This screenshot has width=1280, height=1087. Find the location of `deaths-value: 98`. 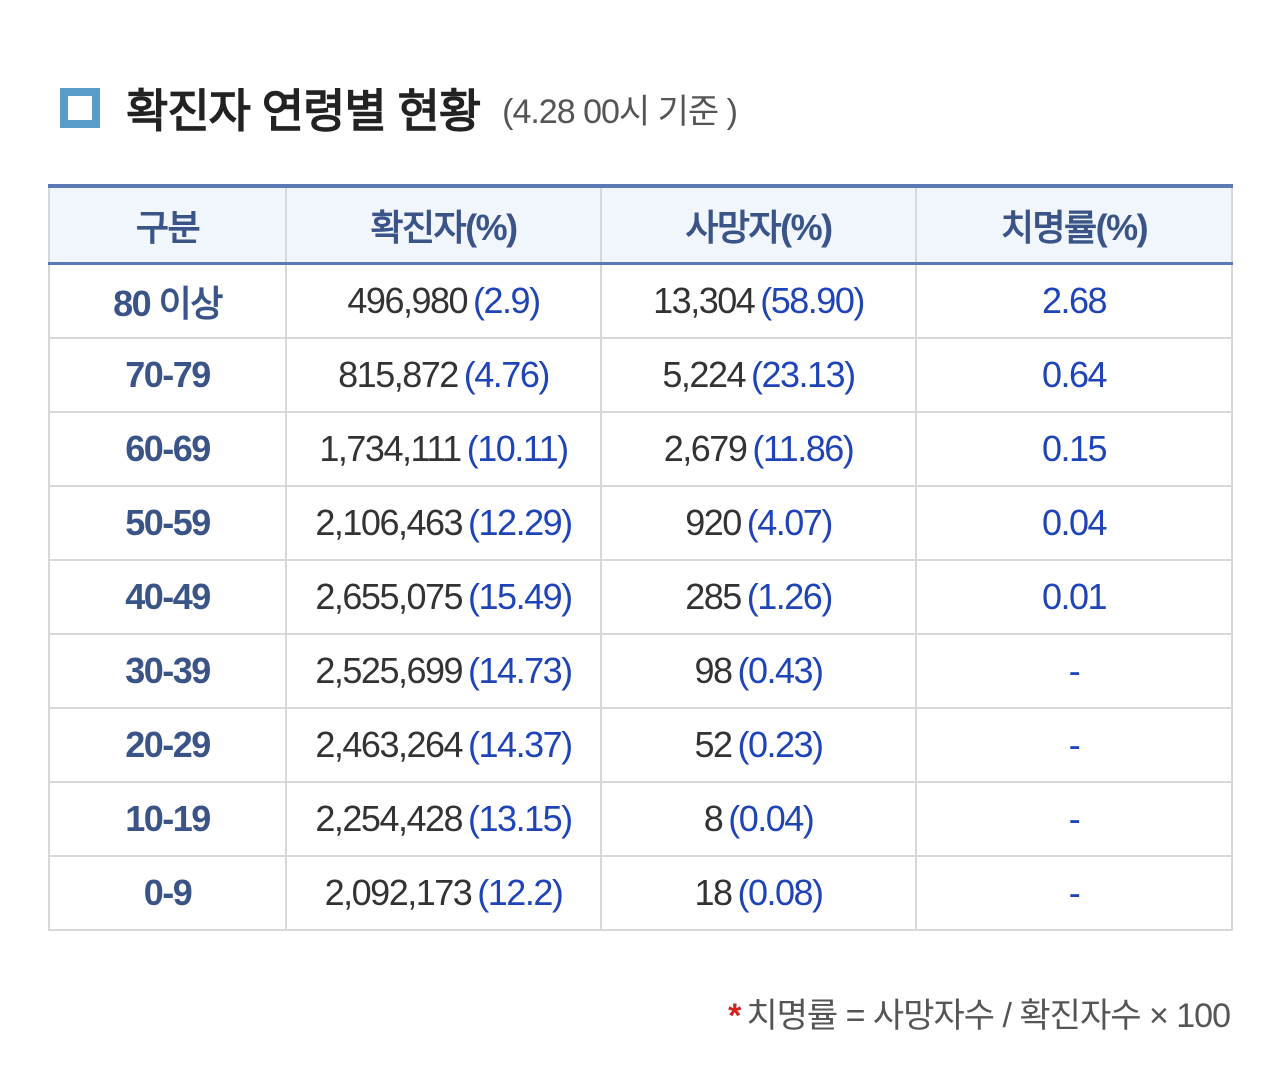

deaths-value: 98 is located at coordinates (713, 670).